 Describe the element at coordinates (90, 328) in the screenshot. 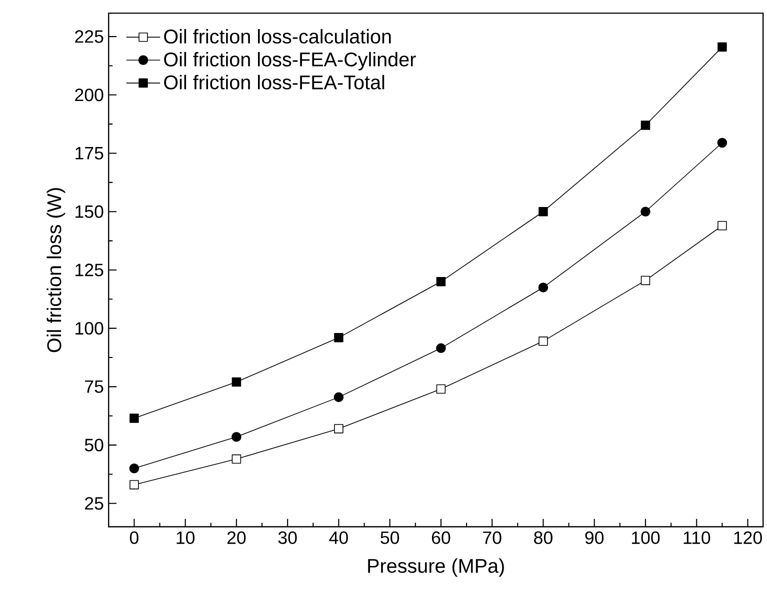

I see `y-tick-label: 100` at that location.